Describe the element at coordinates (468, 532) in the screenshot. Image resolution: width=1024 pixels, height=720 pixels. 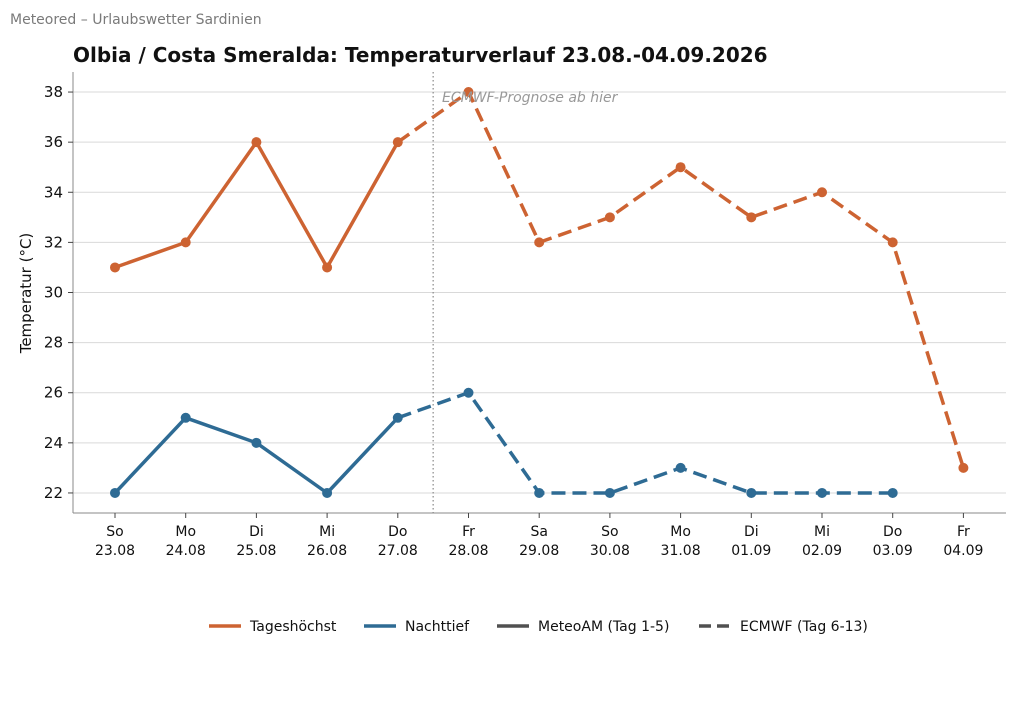
I see `x-tick-day-5: Fr` at that location.